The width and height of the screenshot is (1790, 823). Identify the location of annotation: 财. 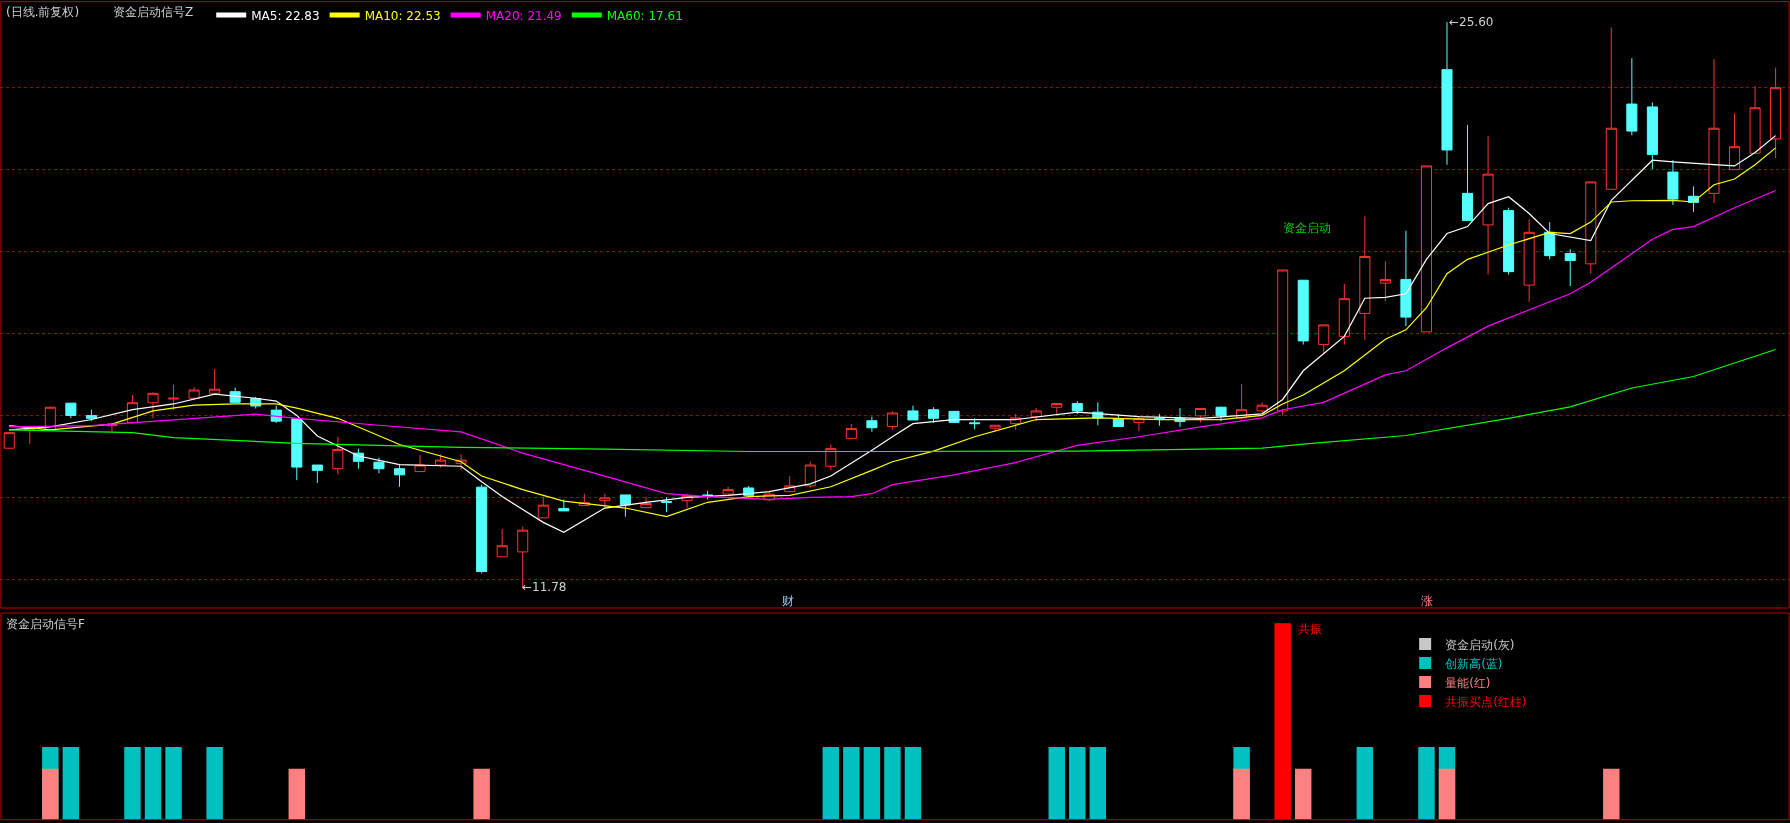
(788, 601).